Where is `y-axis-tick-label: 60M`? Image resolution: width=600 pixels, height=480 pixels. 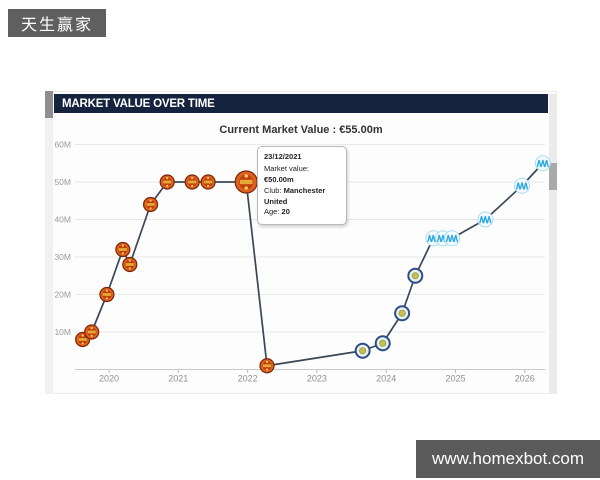
y-axis-tick-label: 60M is located at coordinates (62, 145).